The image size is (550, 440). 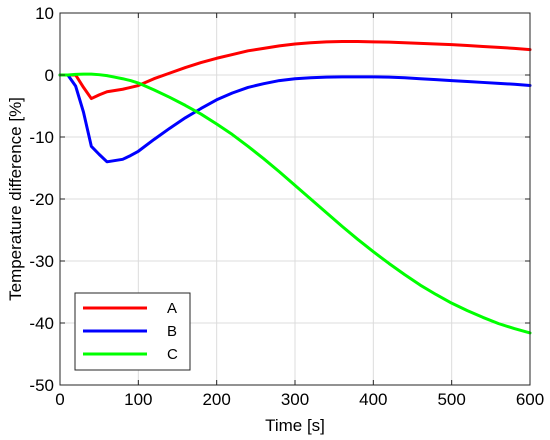 I want to click on x-axis-label: Time [s], so click(x=295, y=425).